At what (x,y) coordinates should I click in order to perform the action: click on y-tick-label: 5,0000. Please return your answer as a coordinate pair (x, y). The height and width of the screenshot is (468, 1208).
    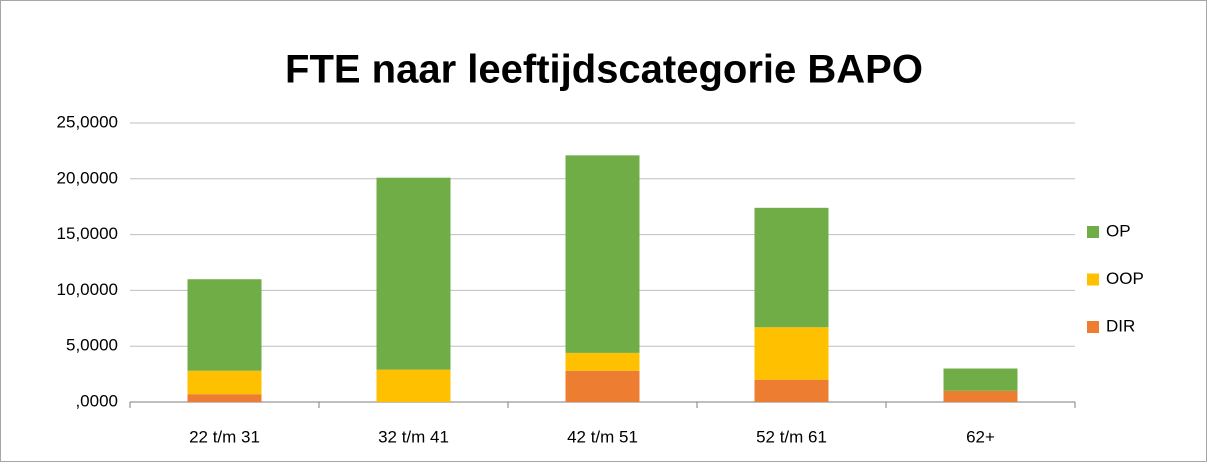
    Looking at the image, I should click on (92, 345).